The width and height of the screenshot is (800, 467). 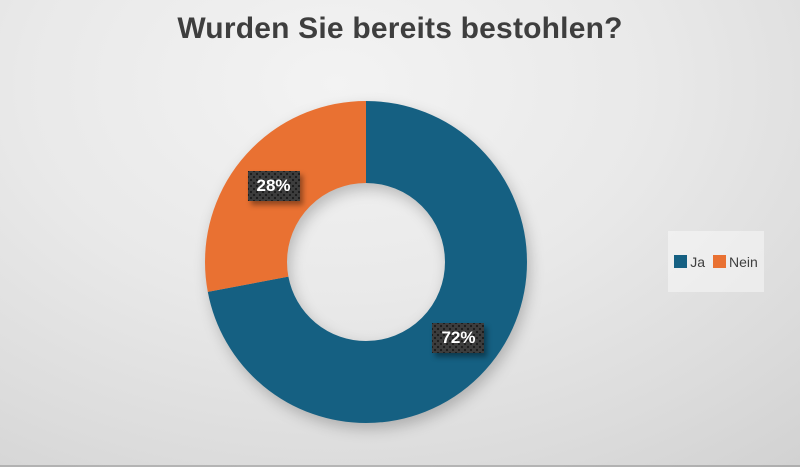 What do you see at coordinates (697, 261) in the screenshot?
I see `legend-label-ja: Ja` at bounding box center [697, 261].